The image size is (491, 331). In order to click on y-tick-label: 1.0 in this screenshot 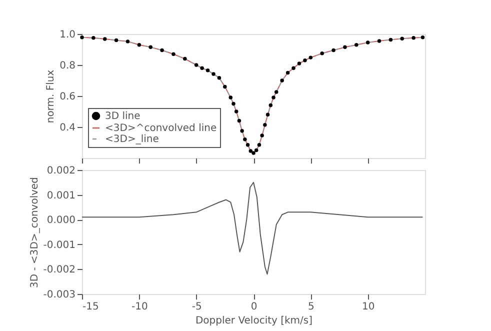, I will do `click(68, 35)`.